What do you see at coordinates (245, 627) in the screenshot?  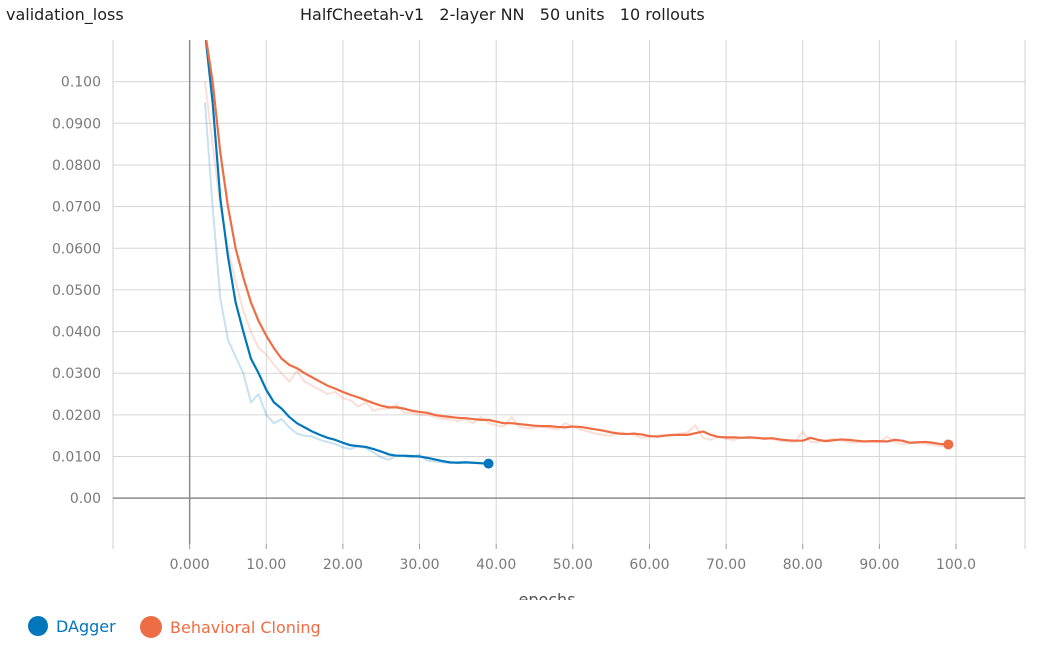 I see `legend-label: Behavioral Cloning` at bounding box center [245, 627].